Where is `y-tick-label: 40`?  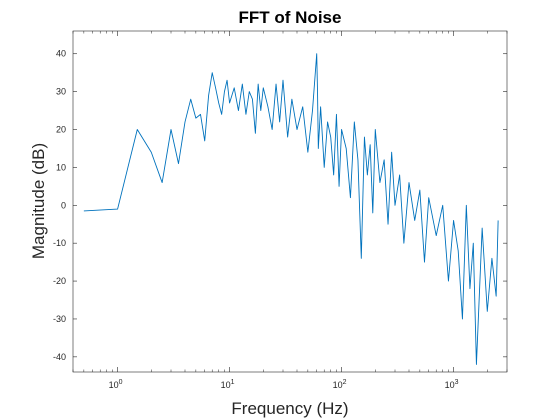
y-tick-label: 40 is located at coordinates (61, 54).